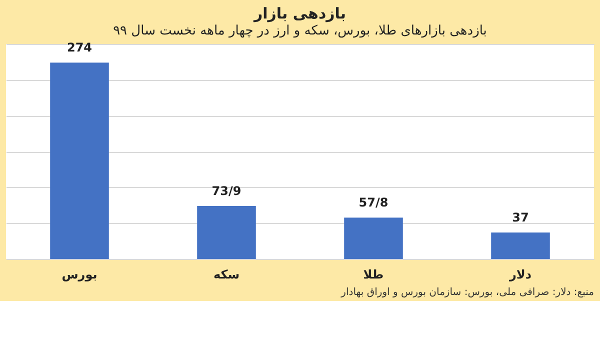 The height and width of the screenshot is (343, 600). I want to click on data-label: 73/9, so click(227, 191).